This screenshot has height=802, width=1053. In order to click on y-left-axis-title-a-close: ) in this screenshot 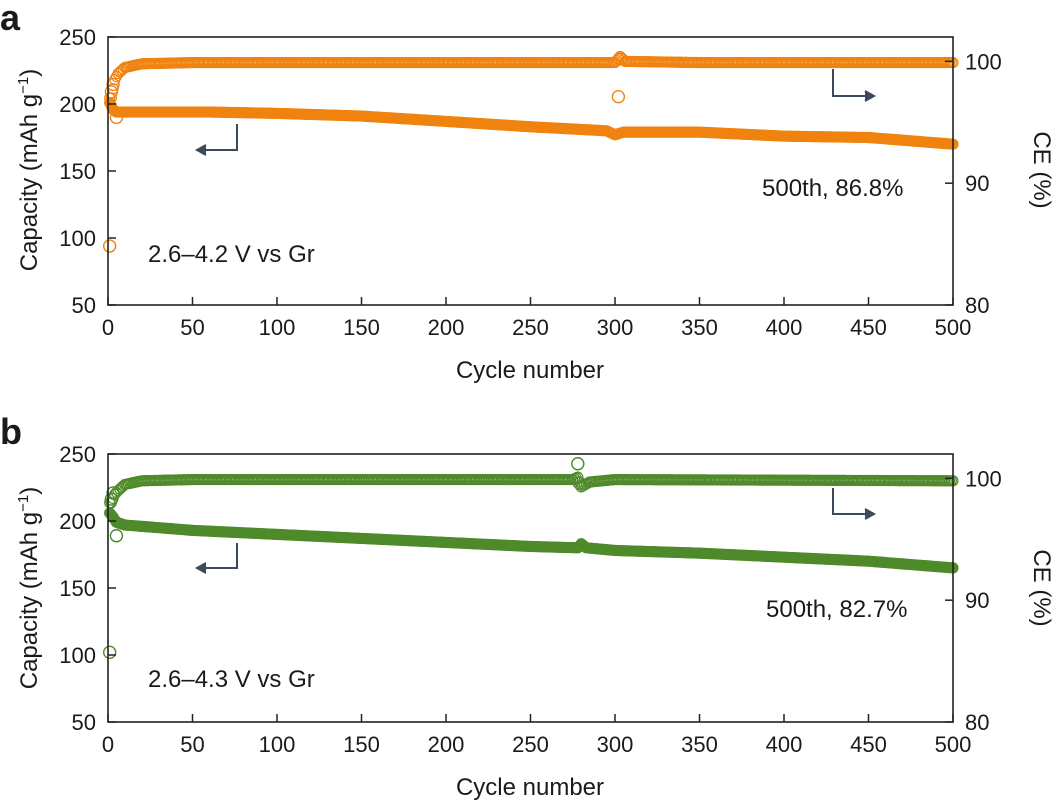, I will do `click(29, 73)`.